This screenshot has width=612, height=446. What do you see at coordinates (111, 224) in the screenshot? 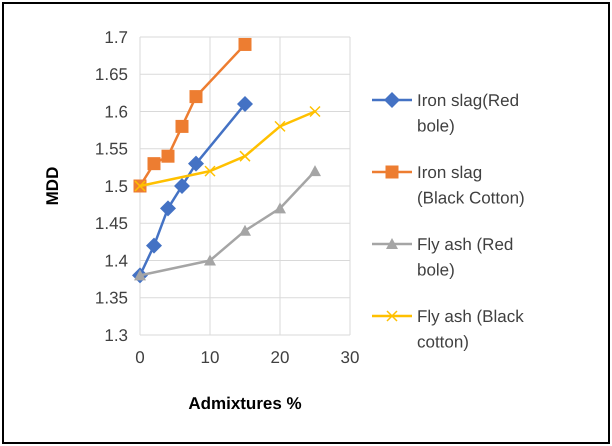
I see `y-tick-label: 1.45` at bounding box center [111, 224].